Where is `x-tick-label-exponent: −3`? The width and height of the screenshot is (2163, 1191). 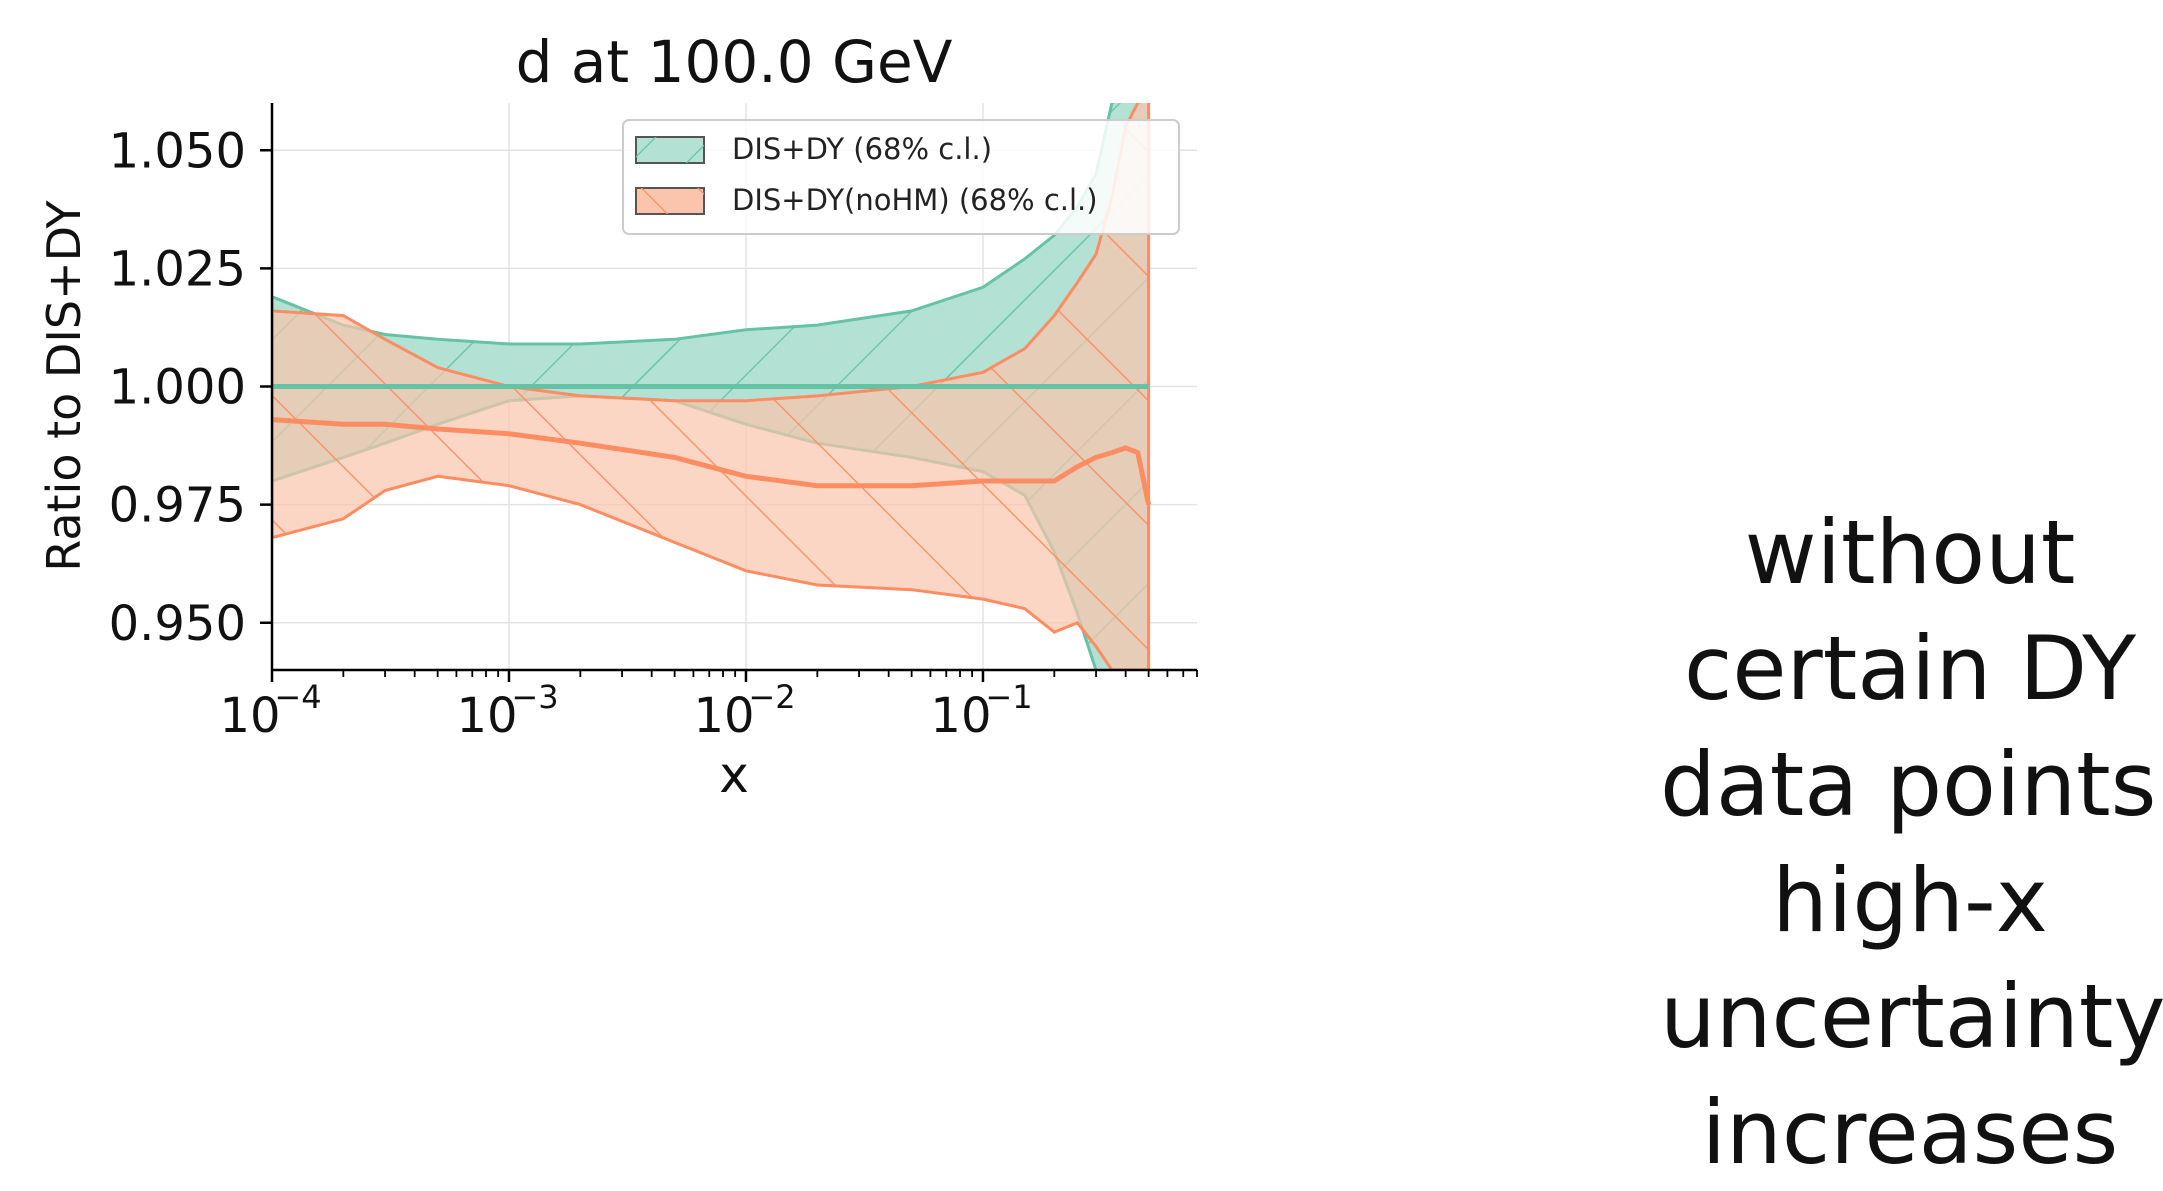 x-tick-label-exponent: −3 is located at coordinates (534, 697).